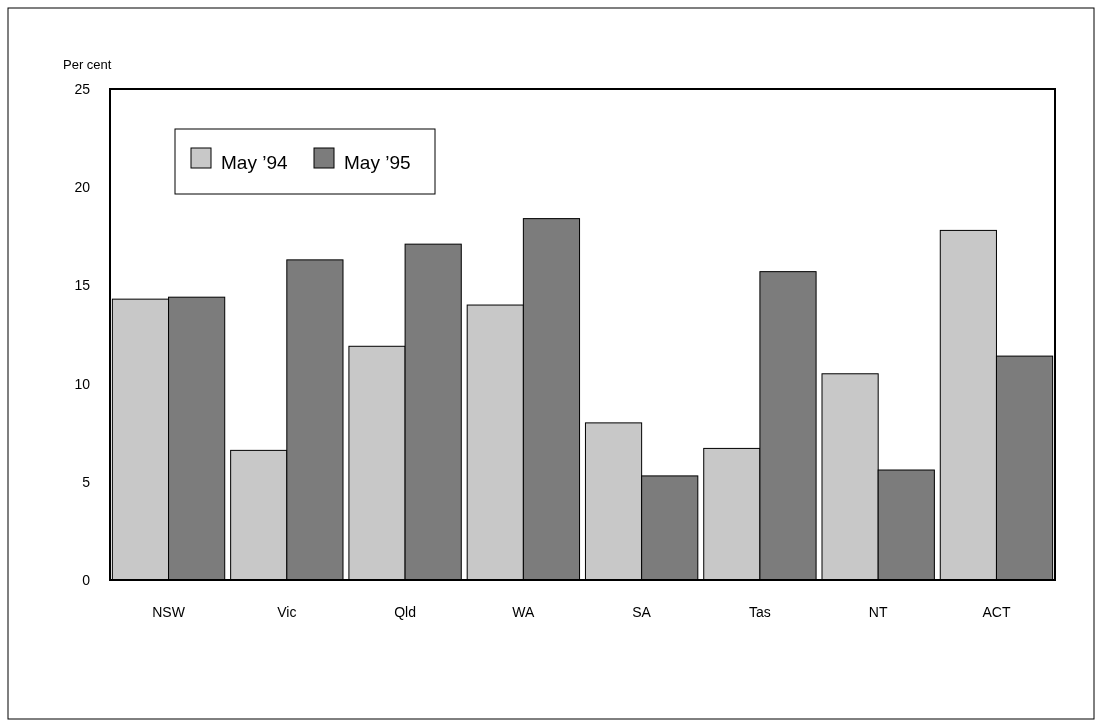  I want to click on x-tick-label: ACT, so click(996, 612).